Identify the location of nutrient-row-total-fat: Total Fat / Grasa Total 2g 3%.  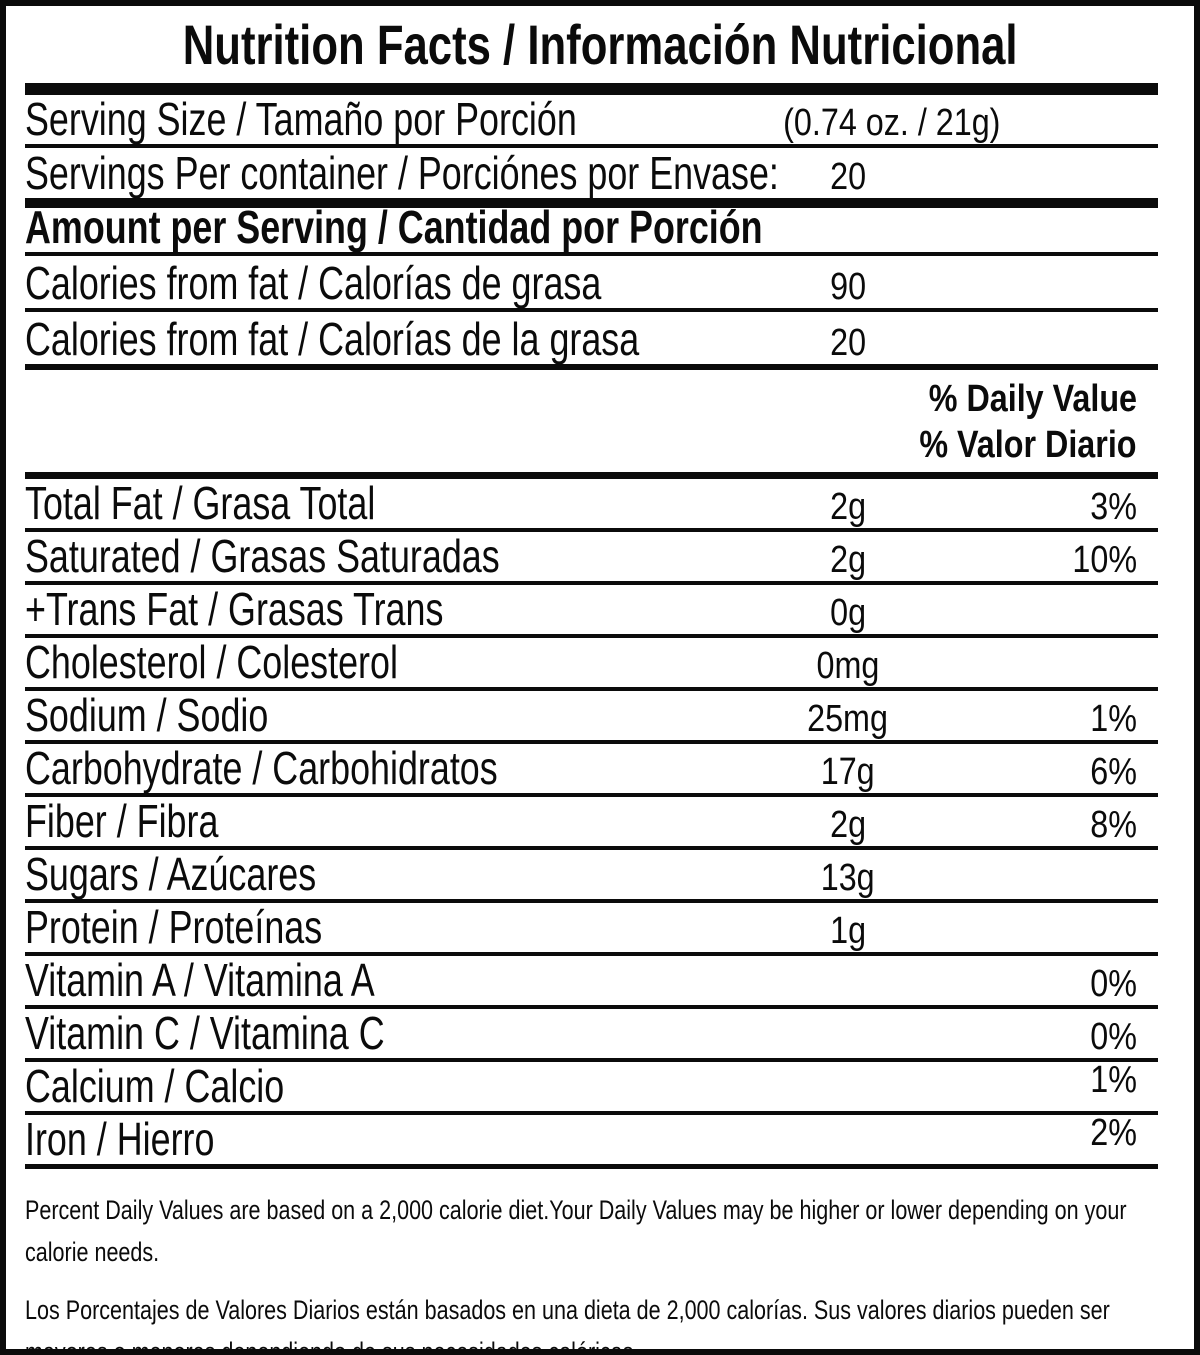
(591, 505).